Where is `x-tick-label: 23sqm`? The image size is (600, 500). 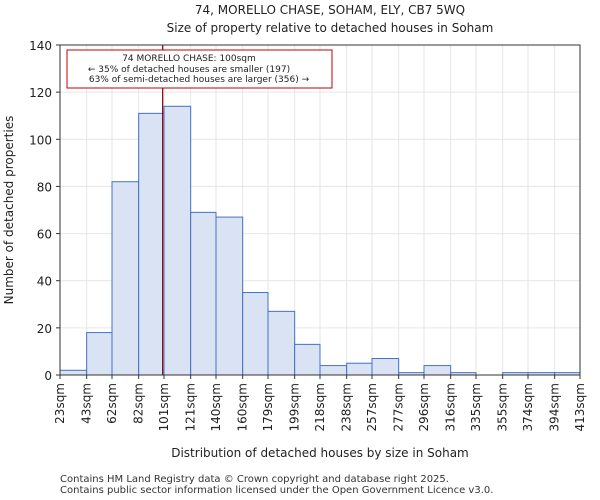 x-tick-label: 23sqm is located at coordinates (60, 403).